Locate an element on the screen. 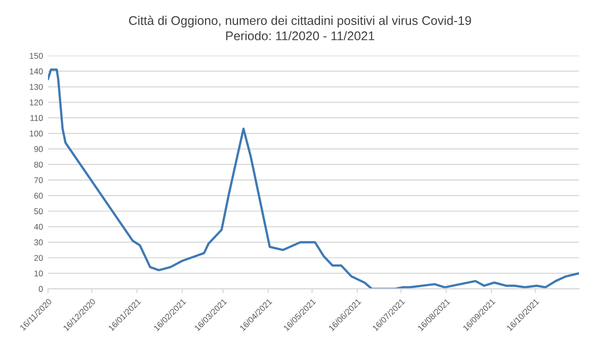 This screenshot has width=600, height=348. y-tick-label: 110 is located at coordinates (36, 118).